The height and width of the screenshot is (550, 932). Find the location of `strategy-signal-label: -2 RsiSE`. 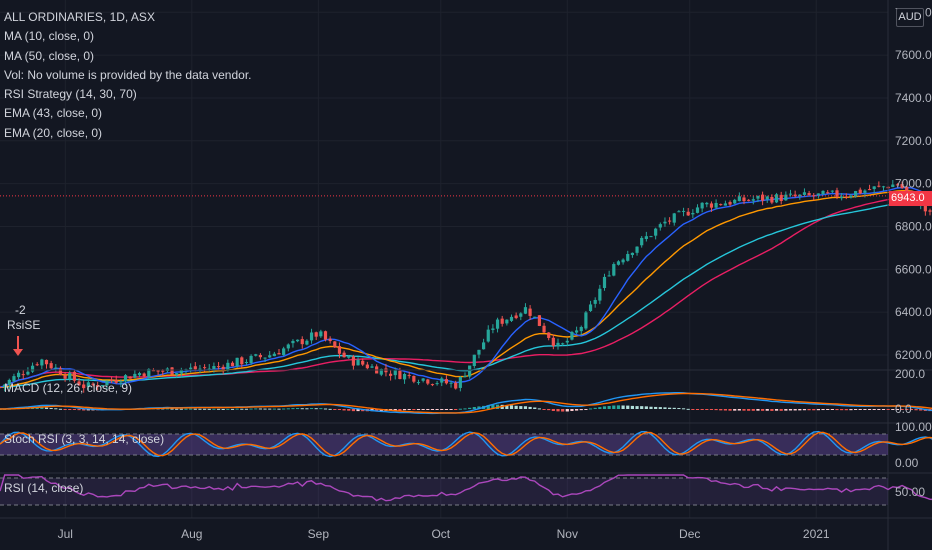

strategy-signal-label: -2 RsiSE is located at coordinates (23, 318).